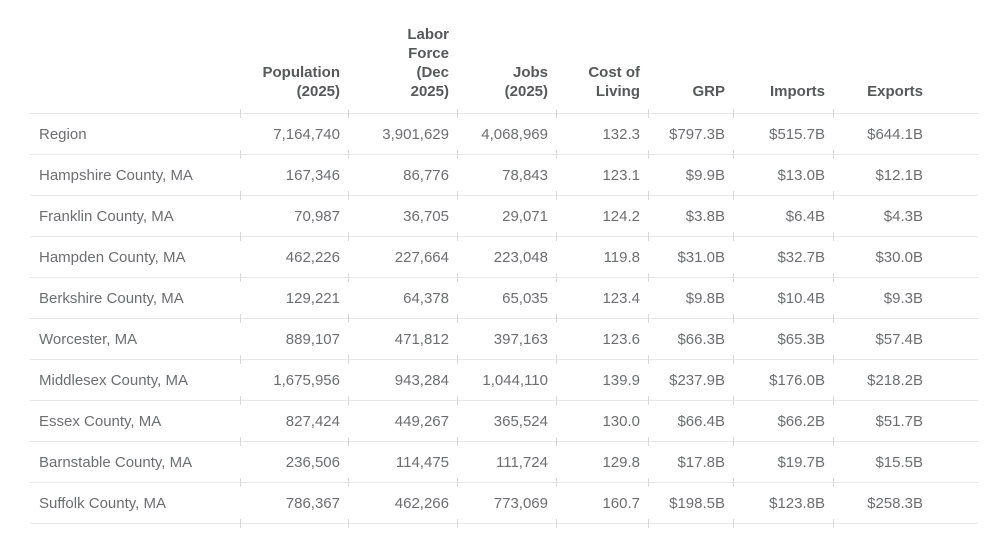 The height and width of the screenshot is (549, 1008). I want to click on cell-grp: $3.8B, so click(690, 218).